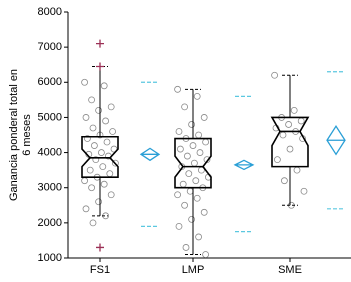  Describe the element at coordinates (290, 270) in the screenshot. I see `x-tick-label: SME` at that location.